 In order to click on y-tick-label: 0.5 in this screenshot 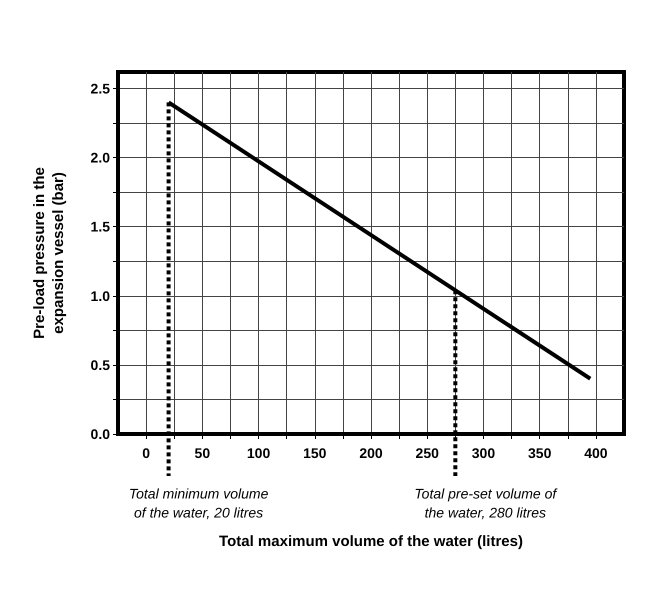, I will do `click(100, 364)`.